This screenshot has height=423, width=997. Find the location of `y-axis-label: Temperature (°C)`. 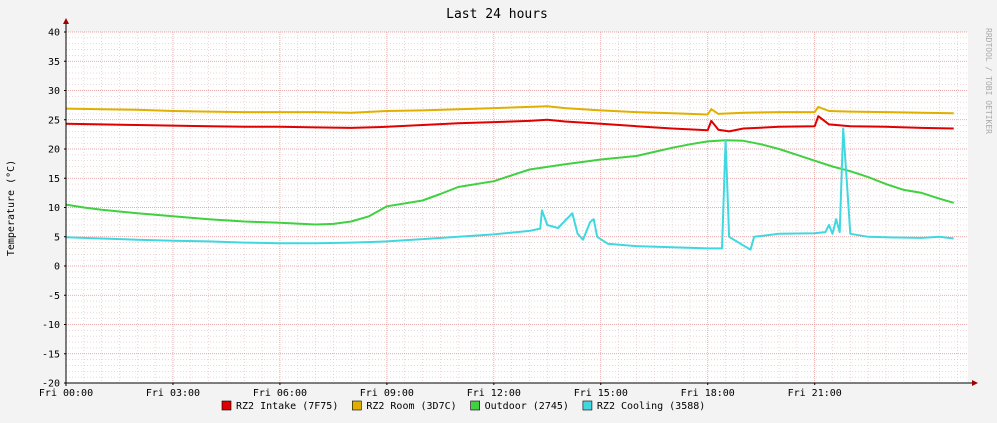

y-axis-label: Temperature (°C) is located at coordinates (11, 208).